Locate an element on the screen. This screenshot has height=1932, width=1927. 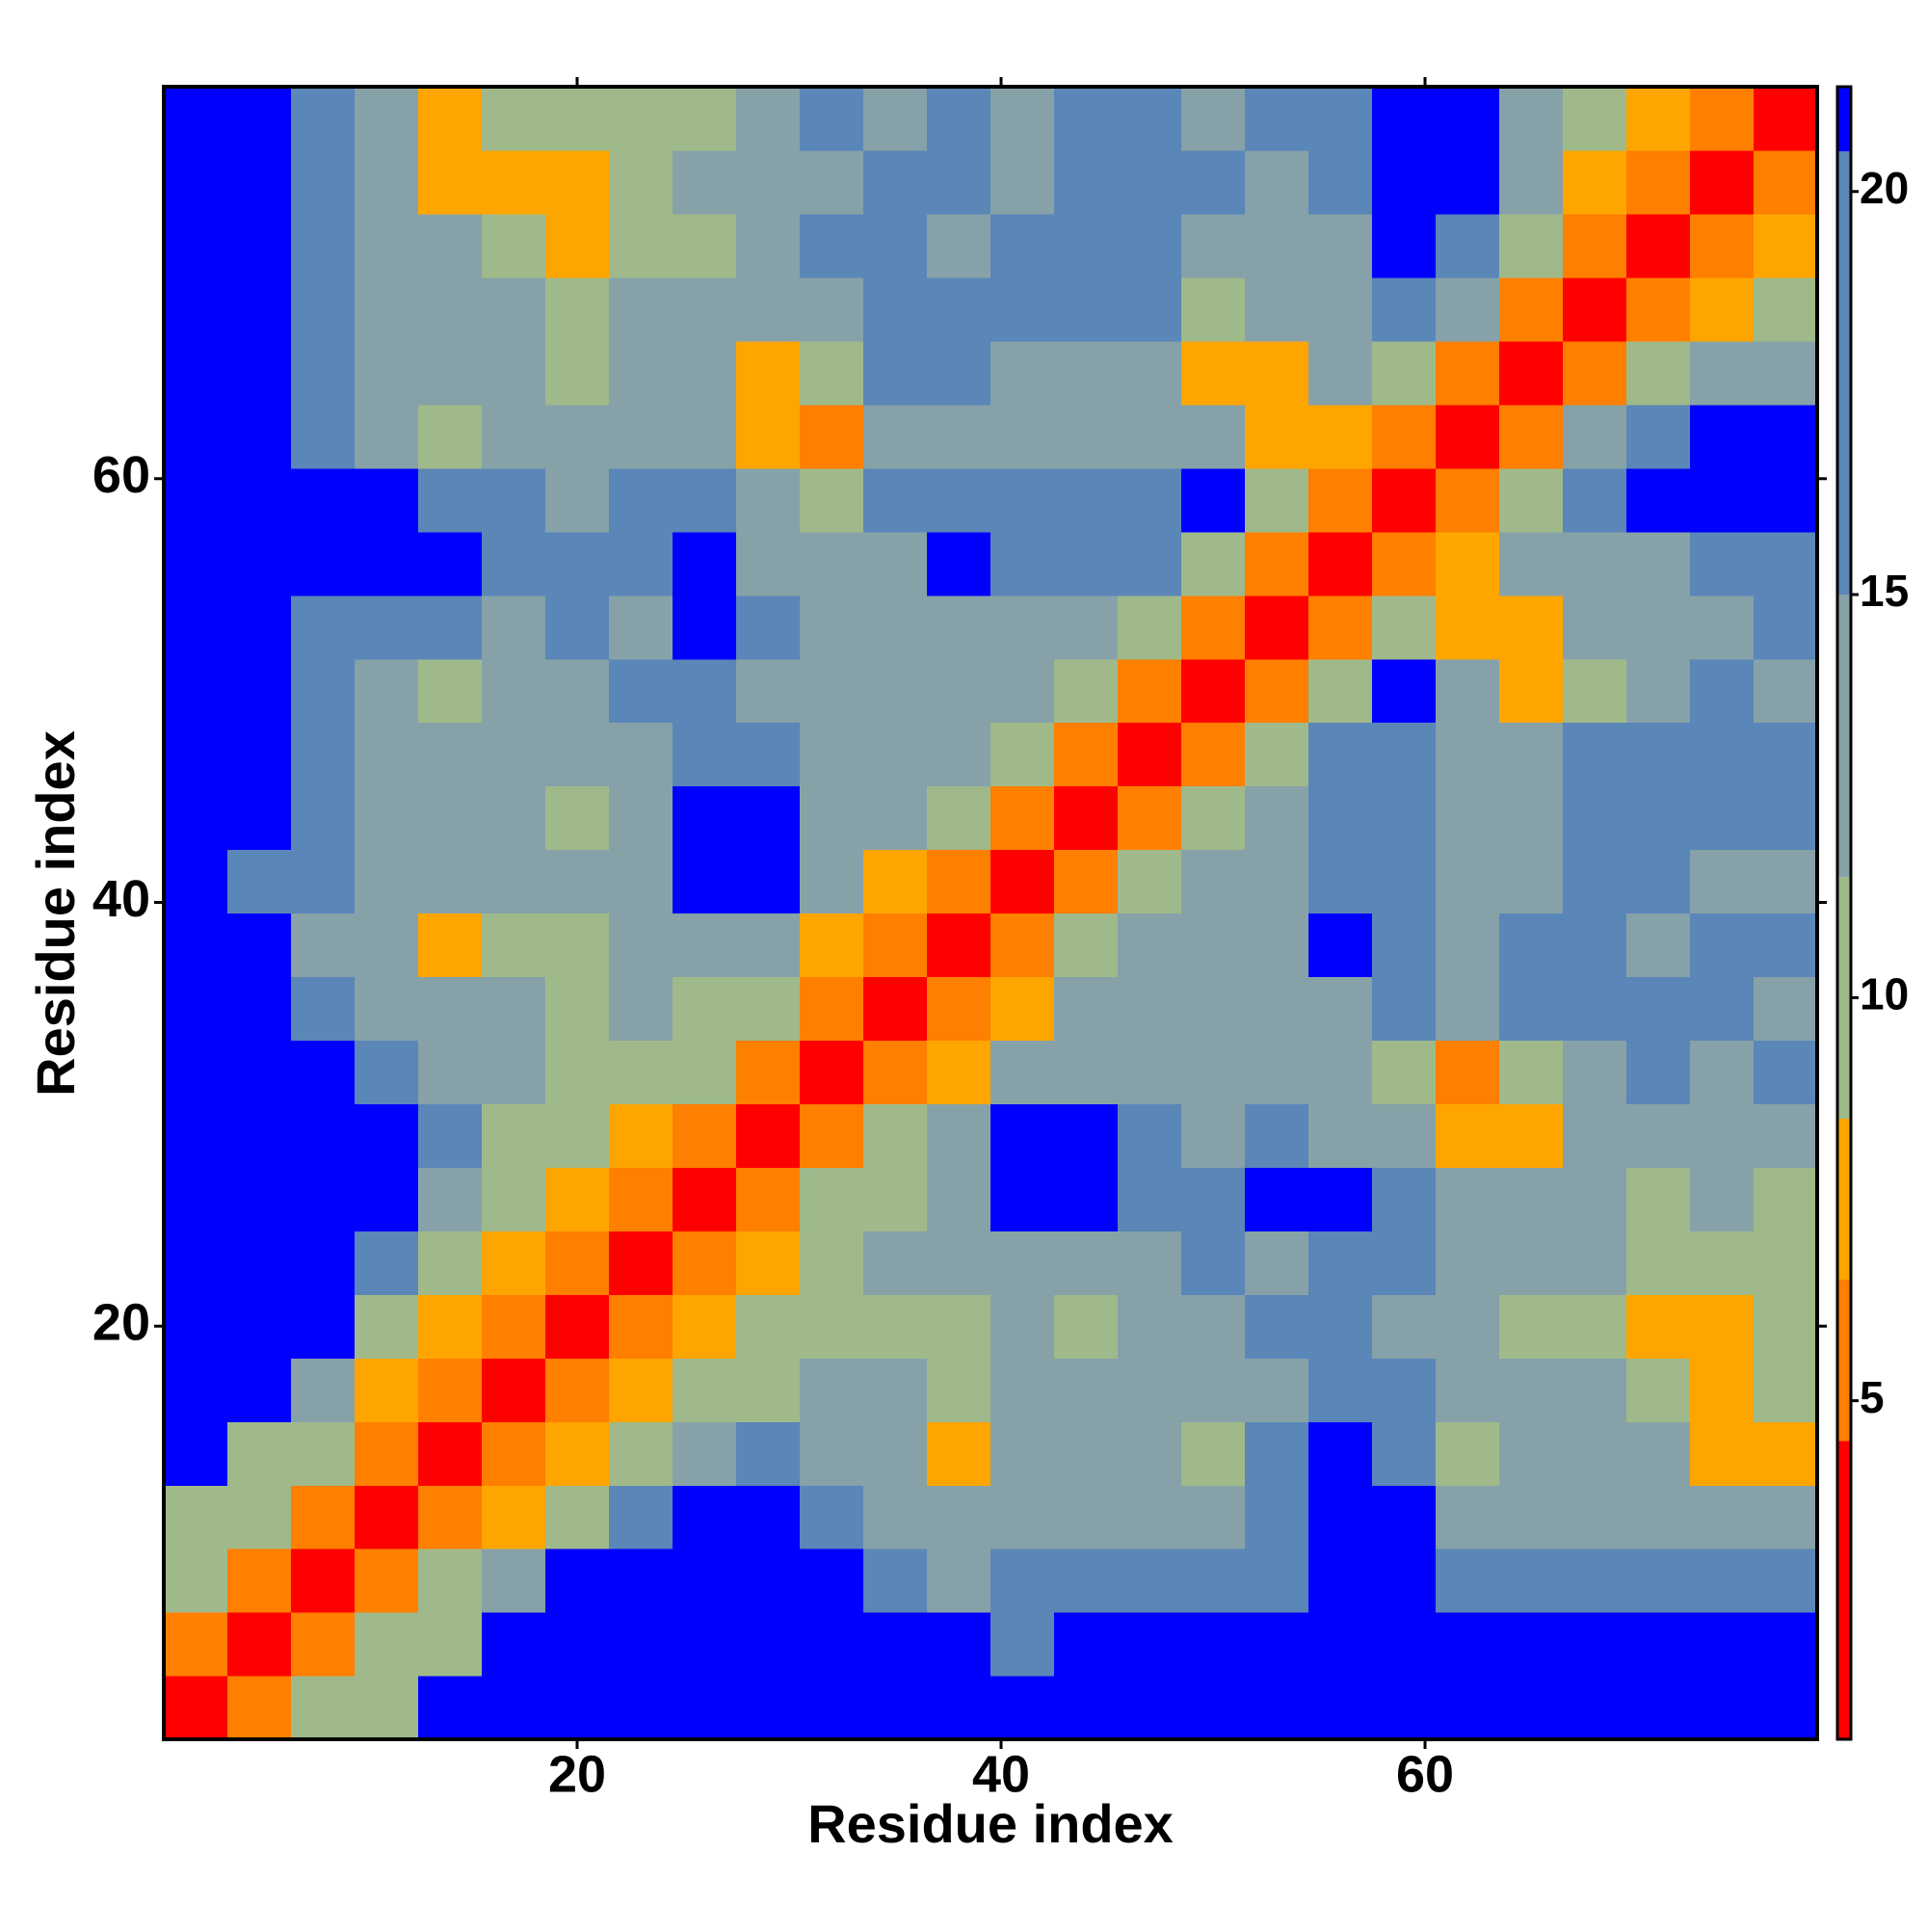
colorbar-band is located at coordinates (1844, 372).